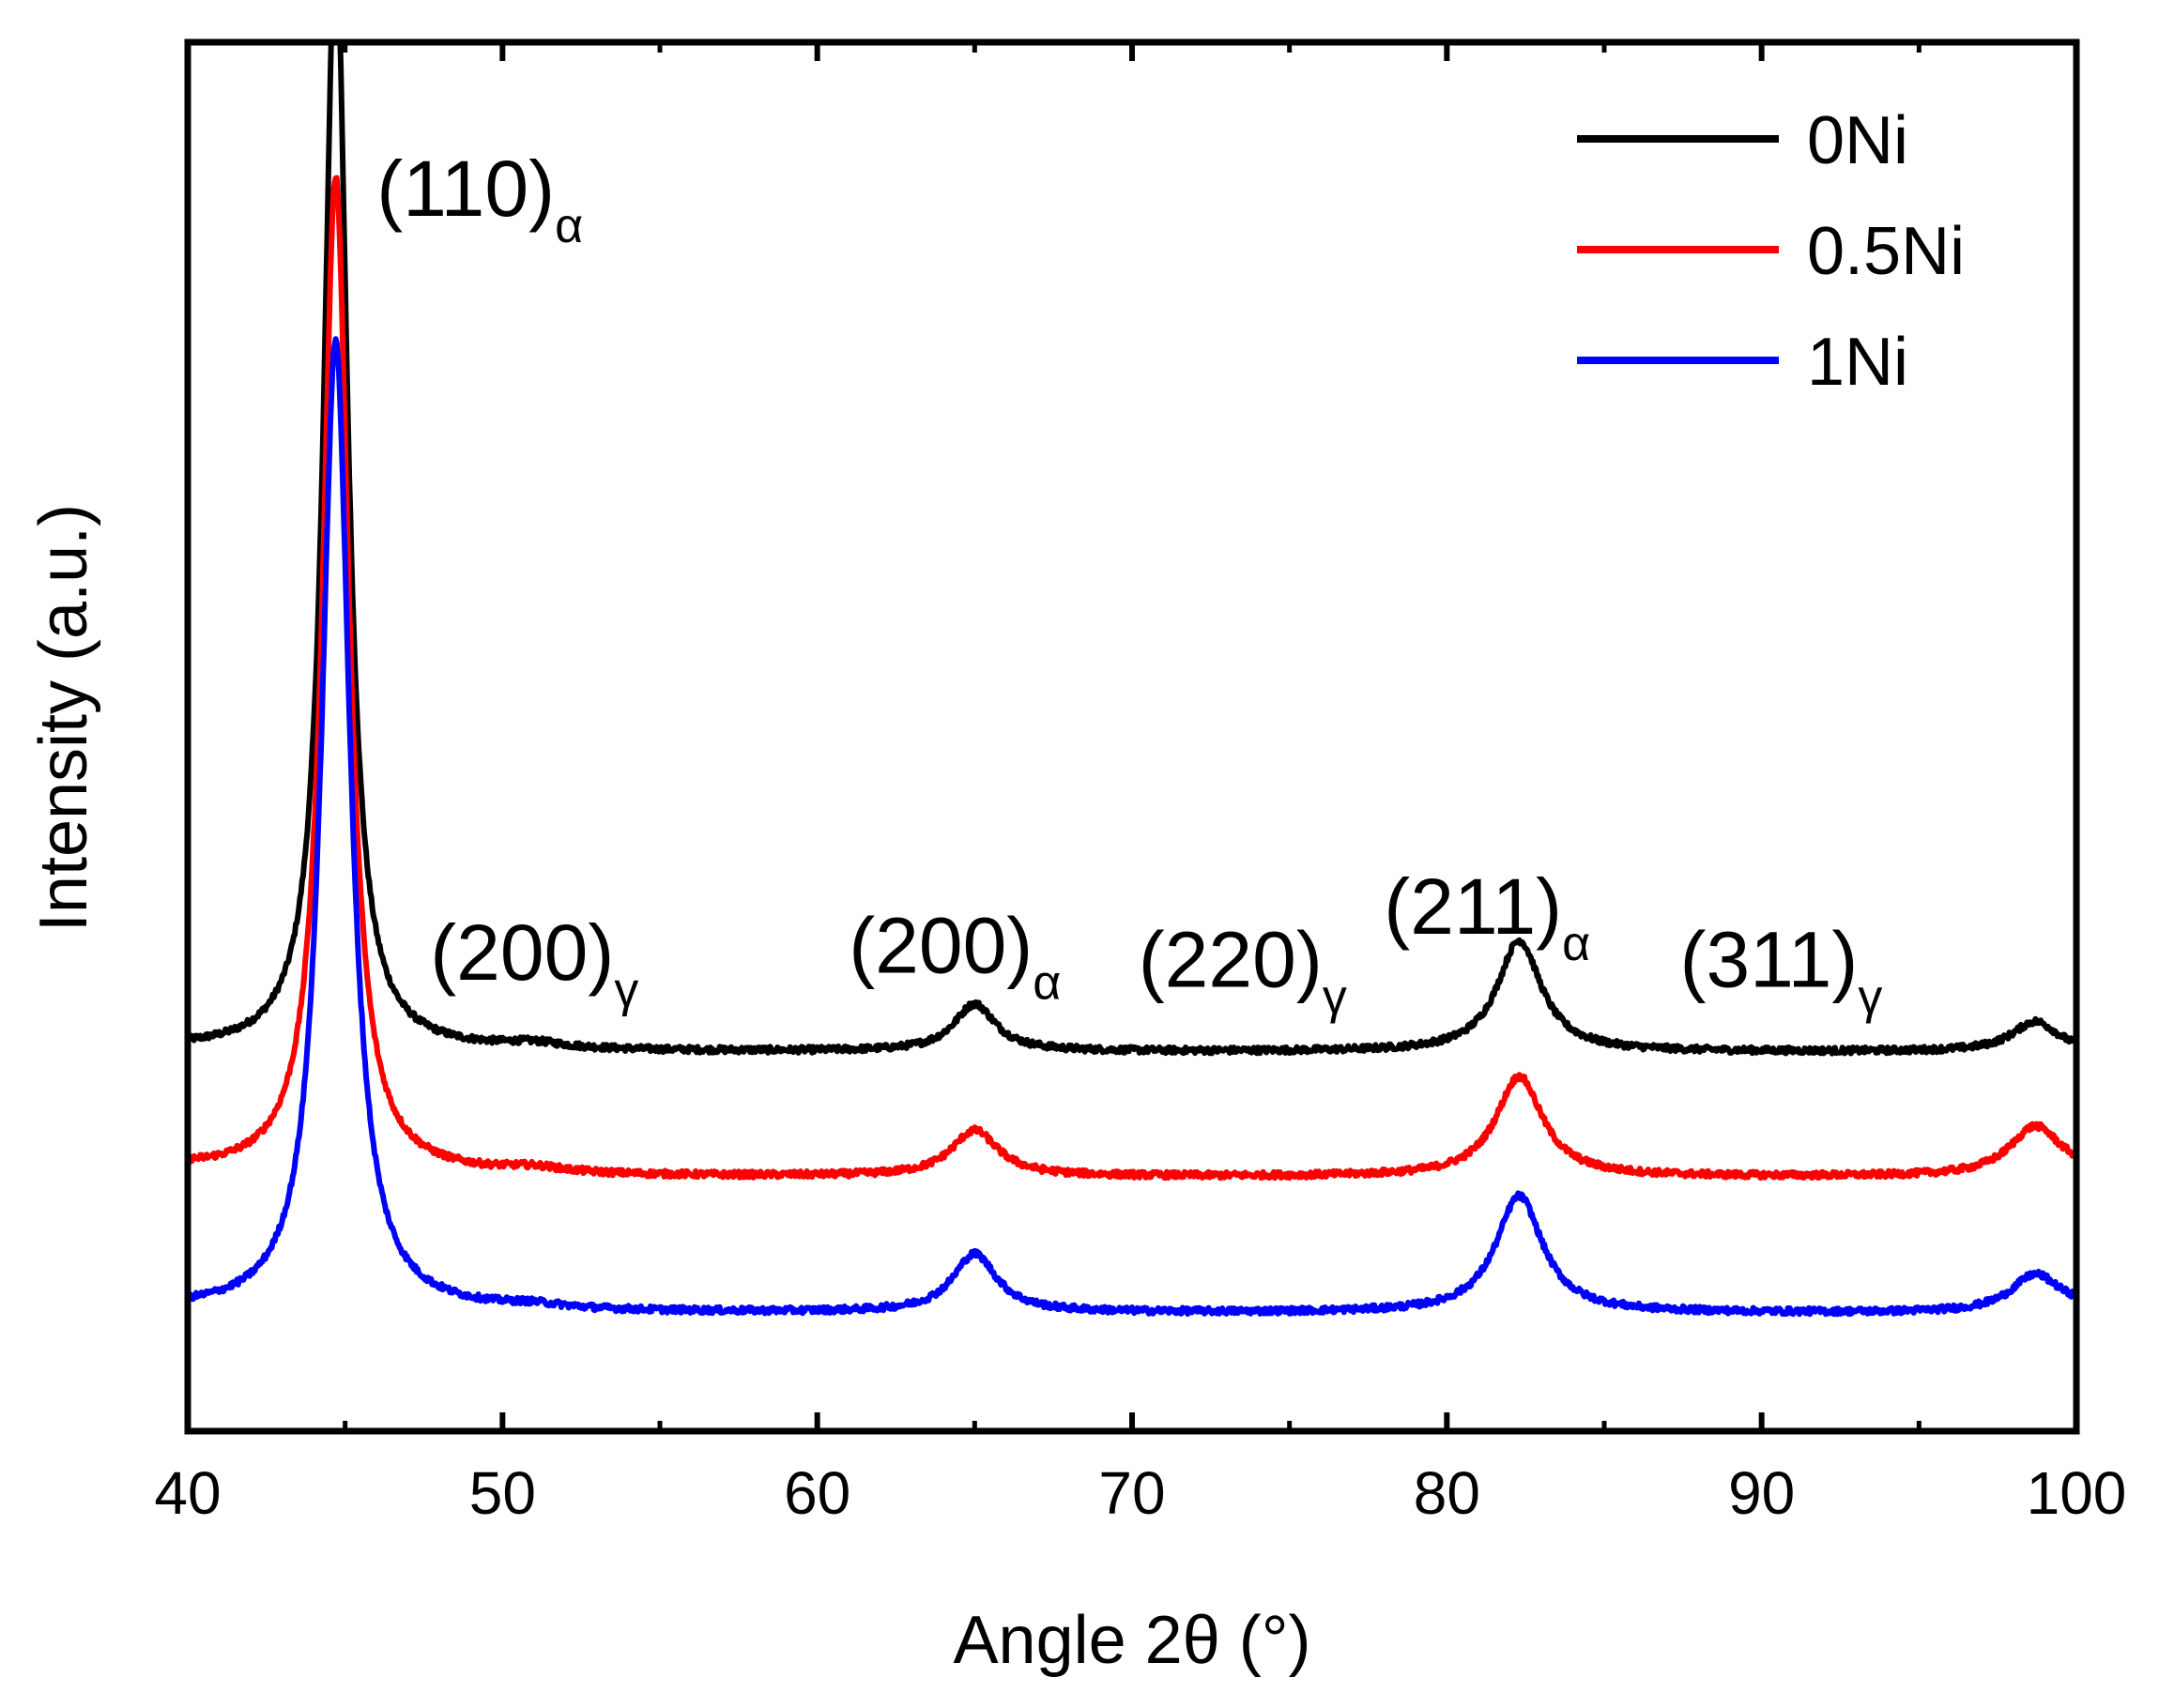  I want to click on x-tick-label: 40, so click(187, 1493).